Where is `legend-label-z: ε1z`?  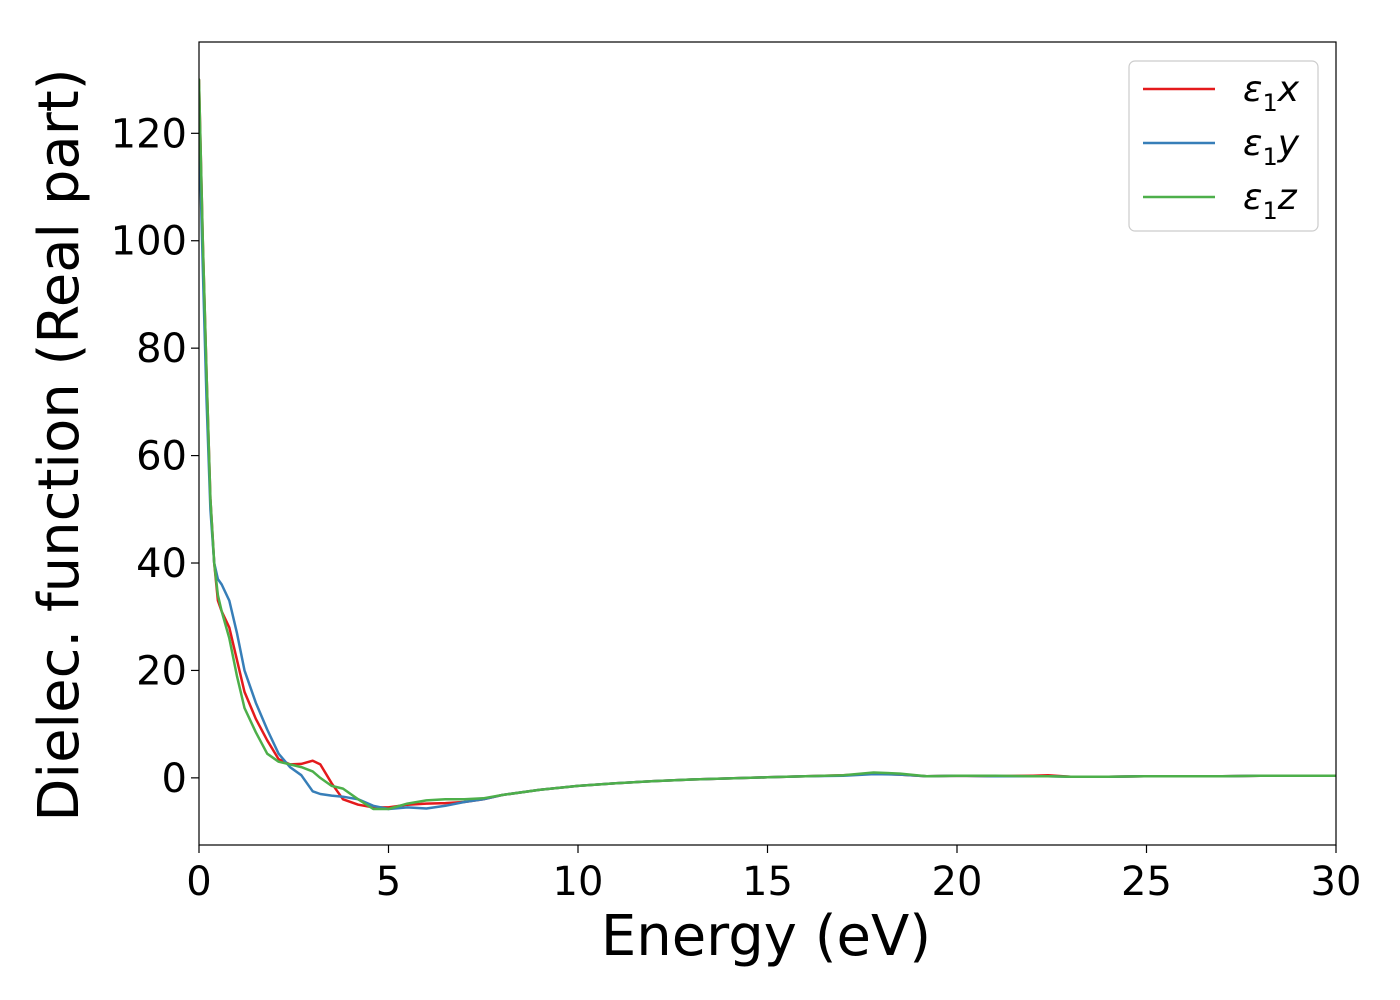 legend-label-z: ε1z is located at coordinates (1270, 201).